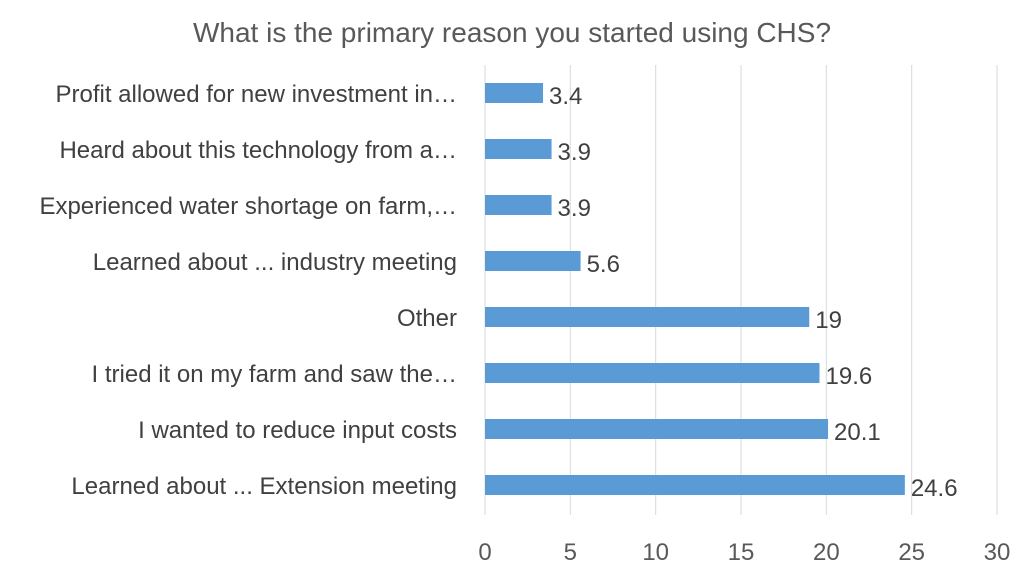 This screenshot has width=1024, height=581. I want to click on x-tick-label: 15, so click(741, 552).